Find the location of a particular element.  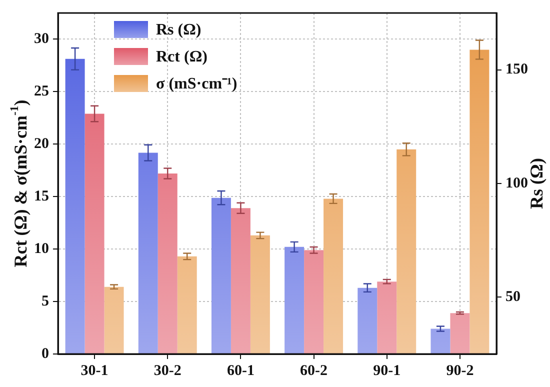

y2-tick-label: 50 is located at coordinates (513, 297).